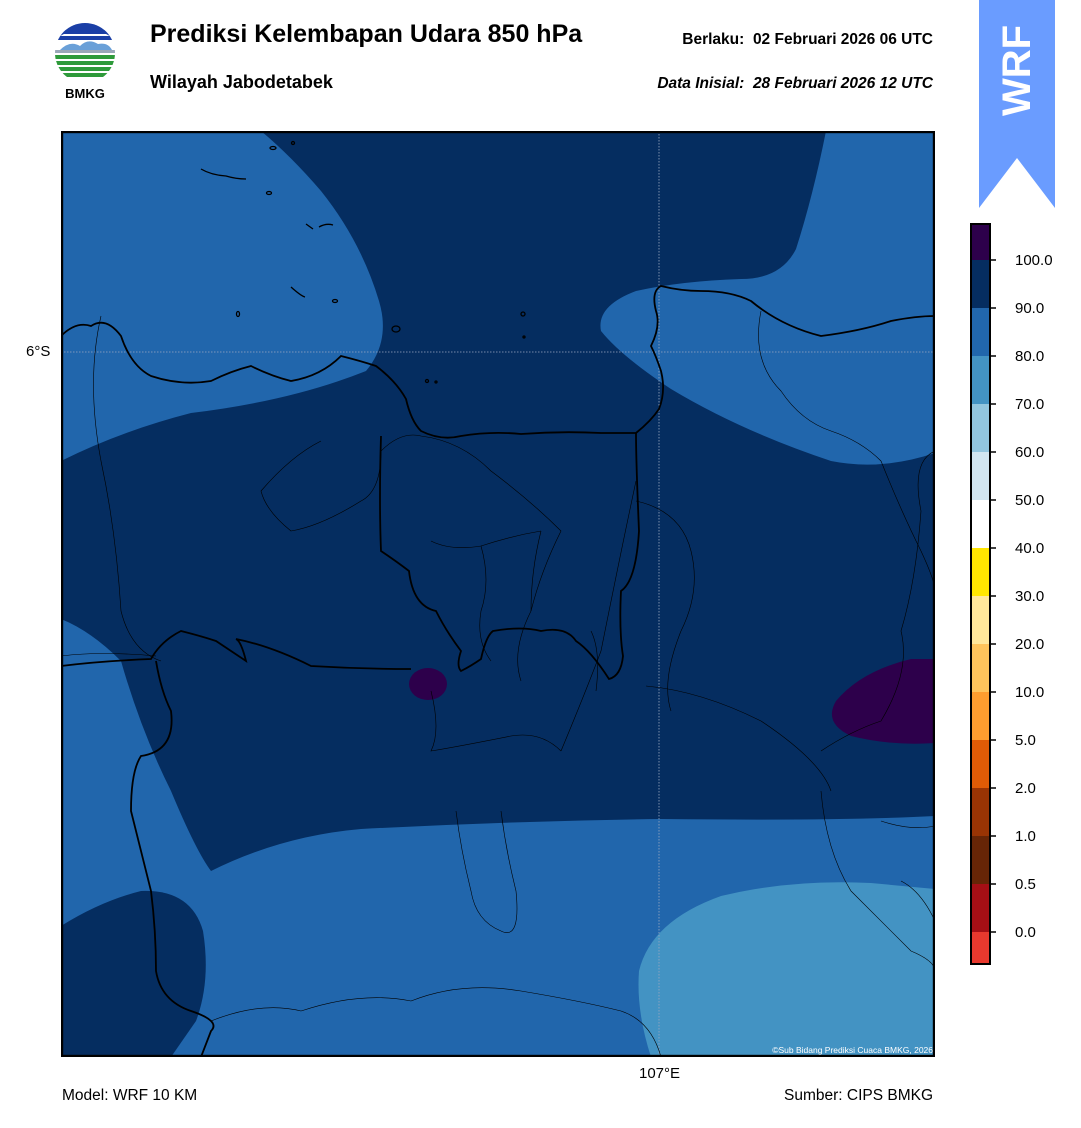 The image size is (1081, 1128). Describe the element at coordinates (1034, 260) in the screenshot. I see `colorbar-tick-label: 100.0` at that location.